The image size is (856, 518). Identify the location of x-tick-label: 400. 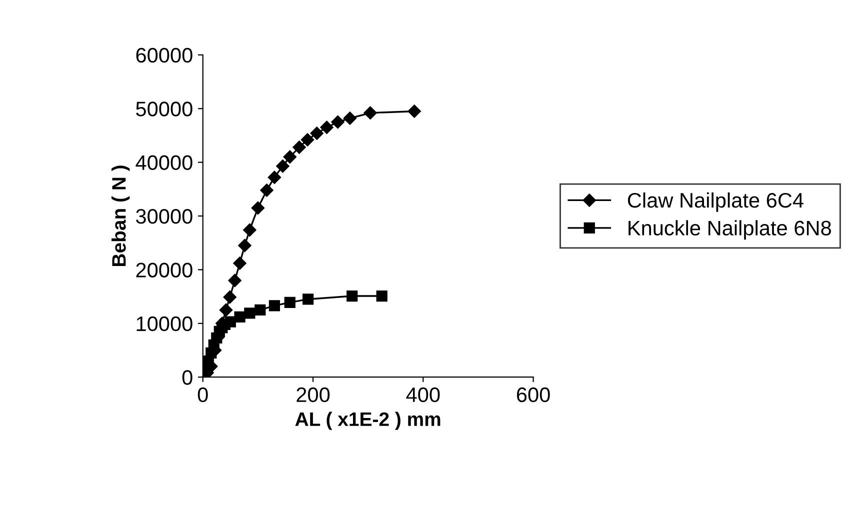
(423, 394).